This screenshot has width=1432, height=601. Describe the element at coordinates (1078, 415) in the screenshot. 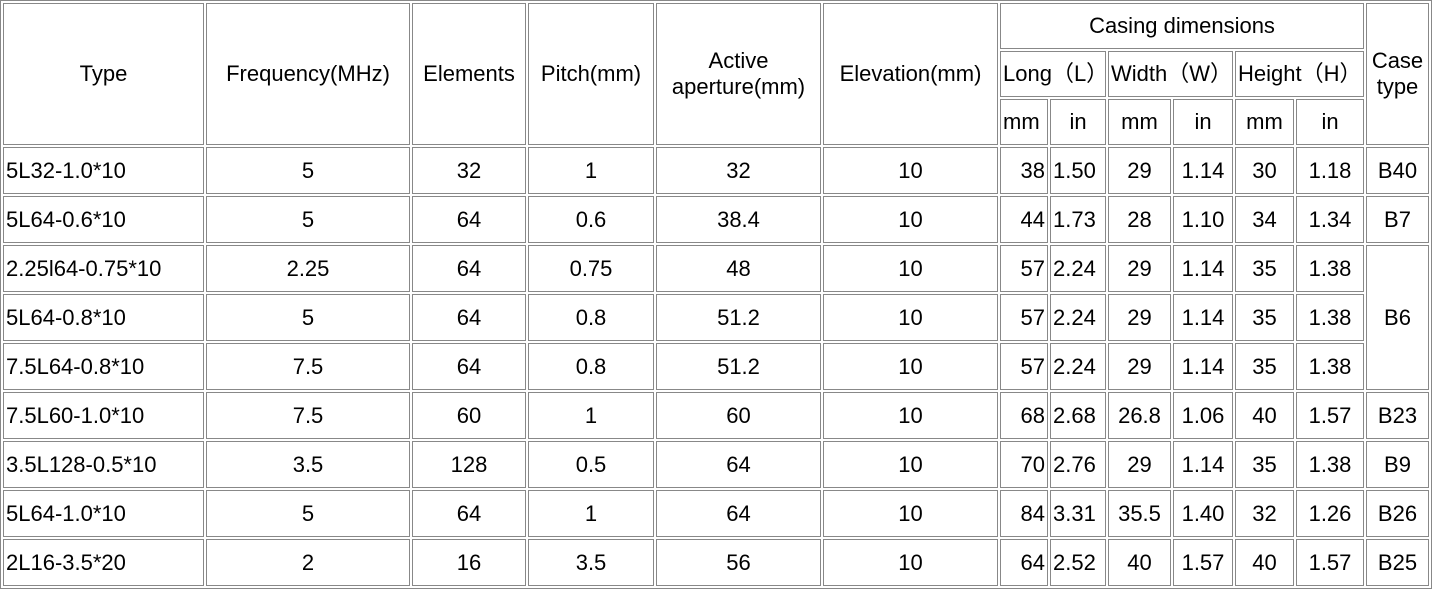

I see `table-cell: 2.68` at that location.